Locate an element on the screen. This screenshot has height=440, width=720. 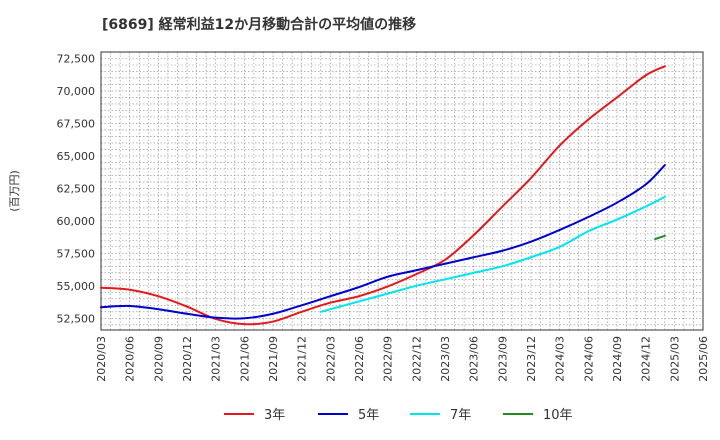
x-tick-label: 2021/06 is located at coordinates (244, 359).